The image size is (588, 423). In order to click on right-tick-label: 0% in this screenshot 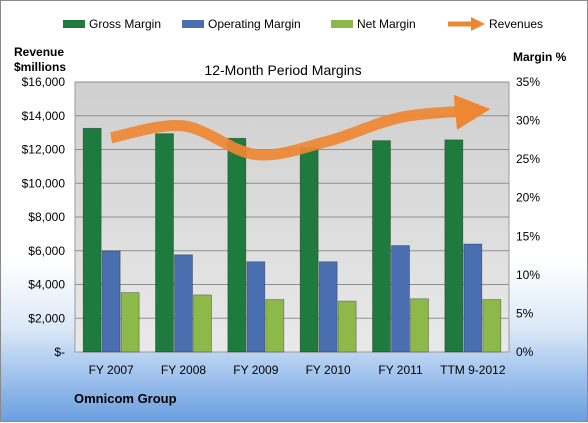, I will do `click(525, 352)`.